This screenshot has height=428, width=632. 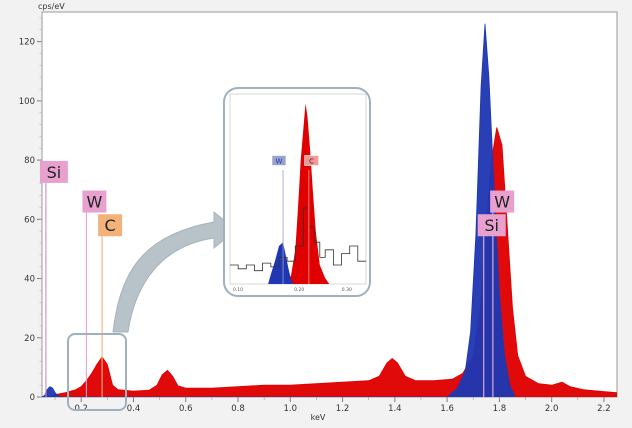 What do you see at coordinates (27, 102) in the screenshot?
I see `y-tick-label: 100` at bounding box center [27, 102].